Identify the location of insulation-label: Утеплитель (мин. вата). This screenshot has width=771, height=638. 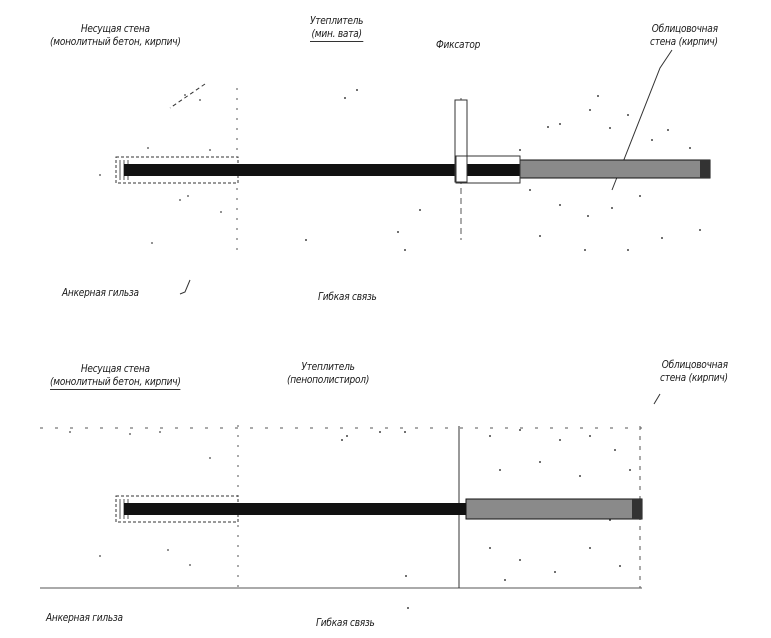
(337, 28).